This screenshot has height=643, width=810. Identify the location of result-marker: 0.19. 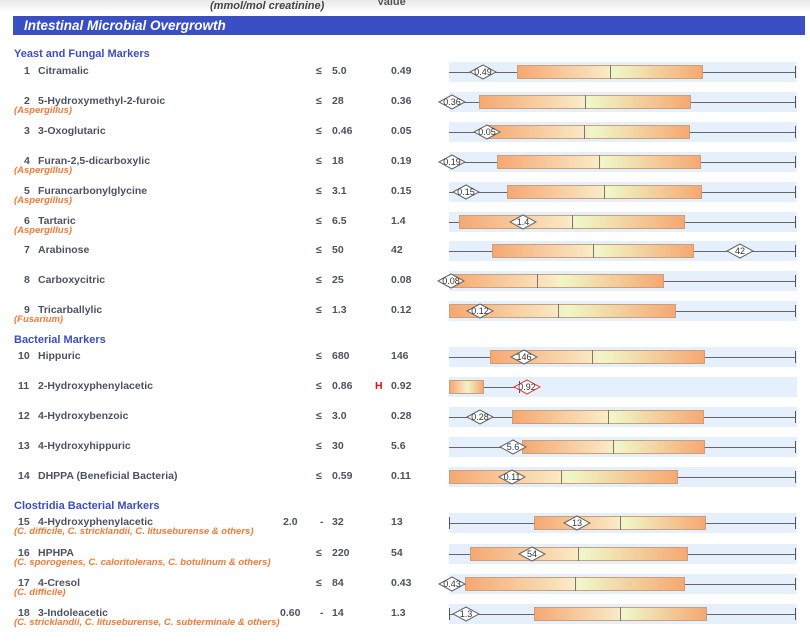
(452, 162).